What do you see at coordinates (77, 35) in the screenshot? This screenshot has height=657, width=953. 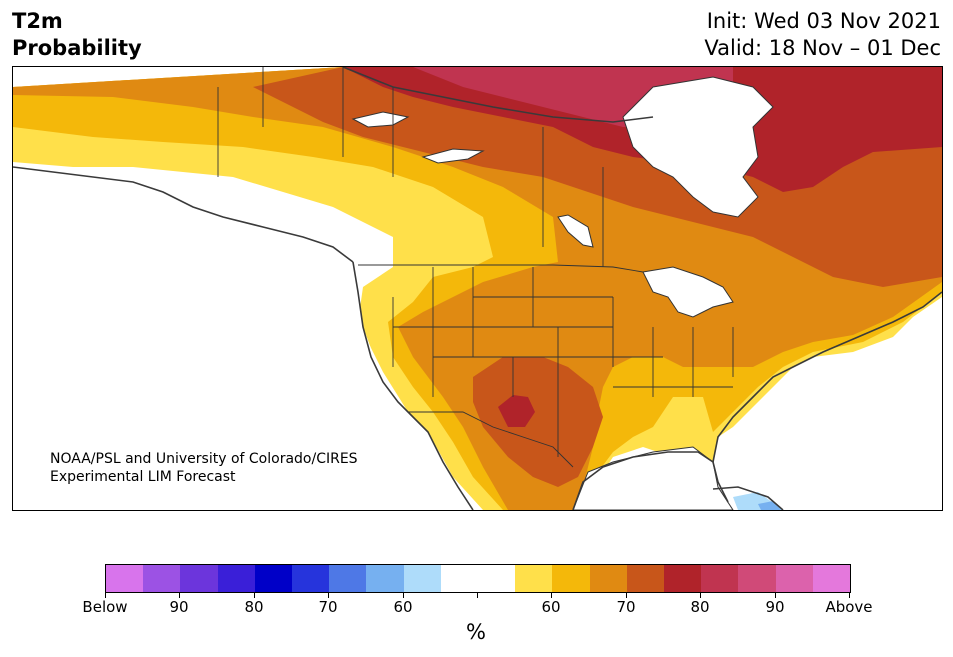 I see `map-title: T2m Probability` at bounding box center [77, 35].